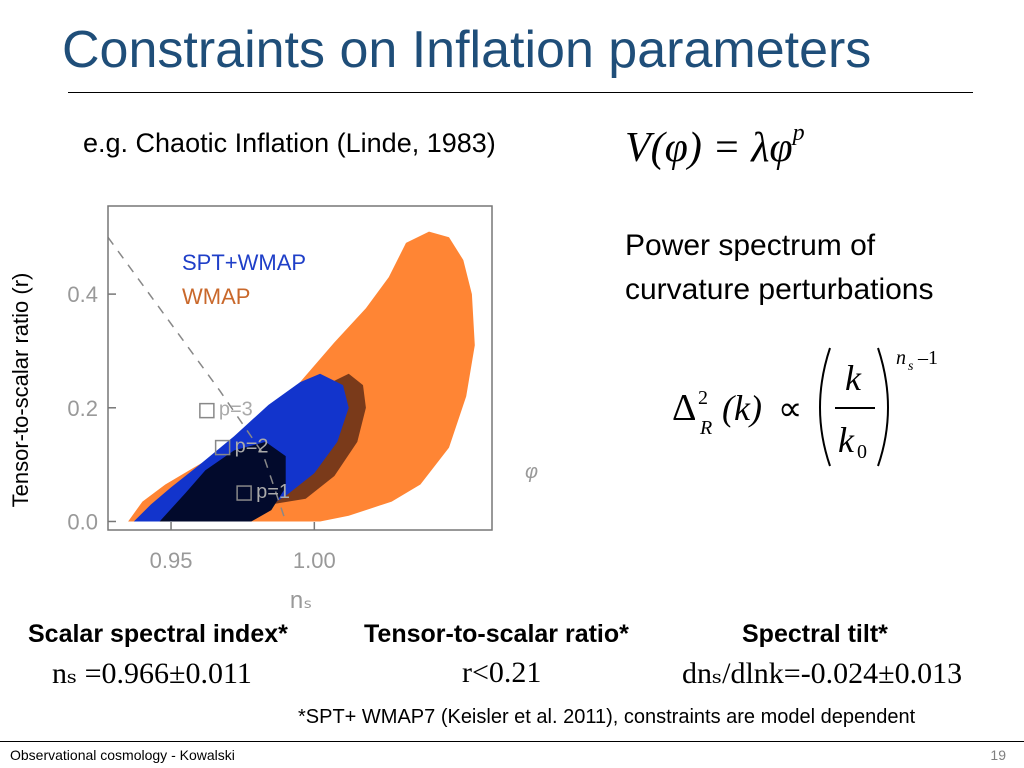  I want to click on model-marker-label-2: p=2, so click(252, 447).